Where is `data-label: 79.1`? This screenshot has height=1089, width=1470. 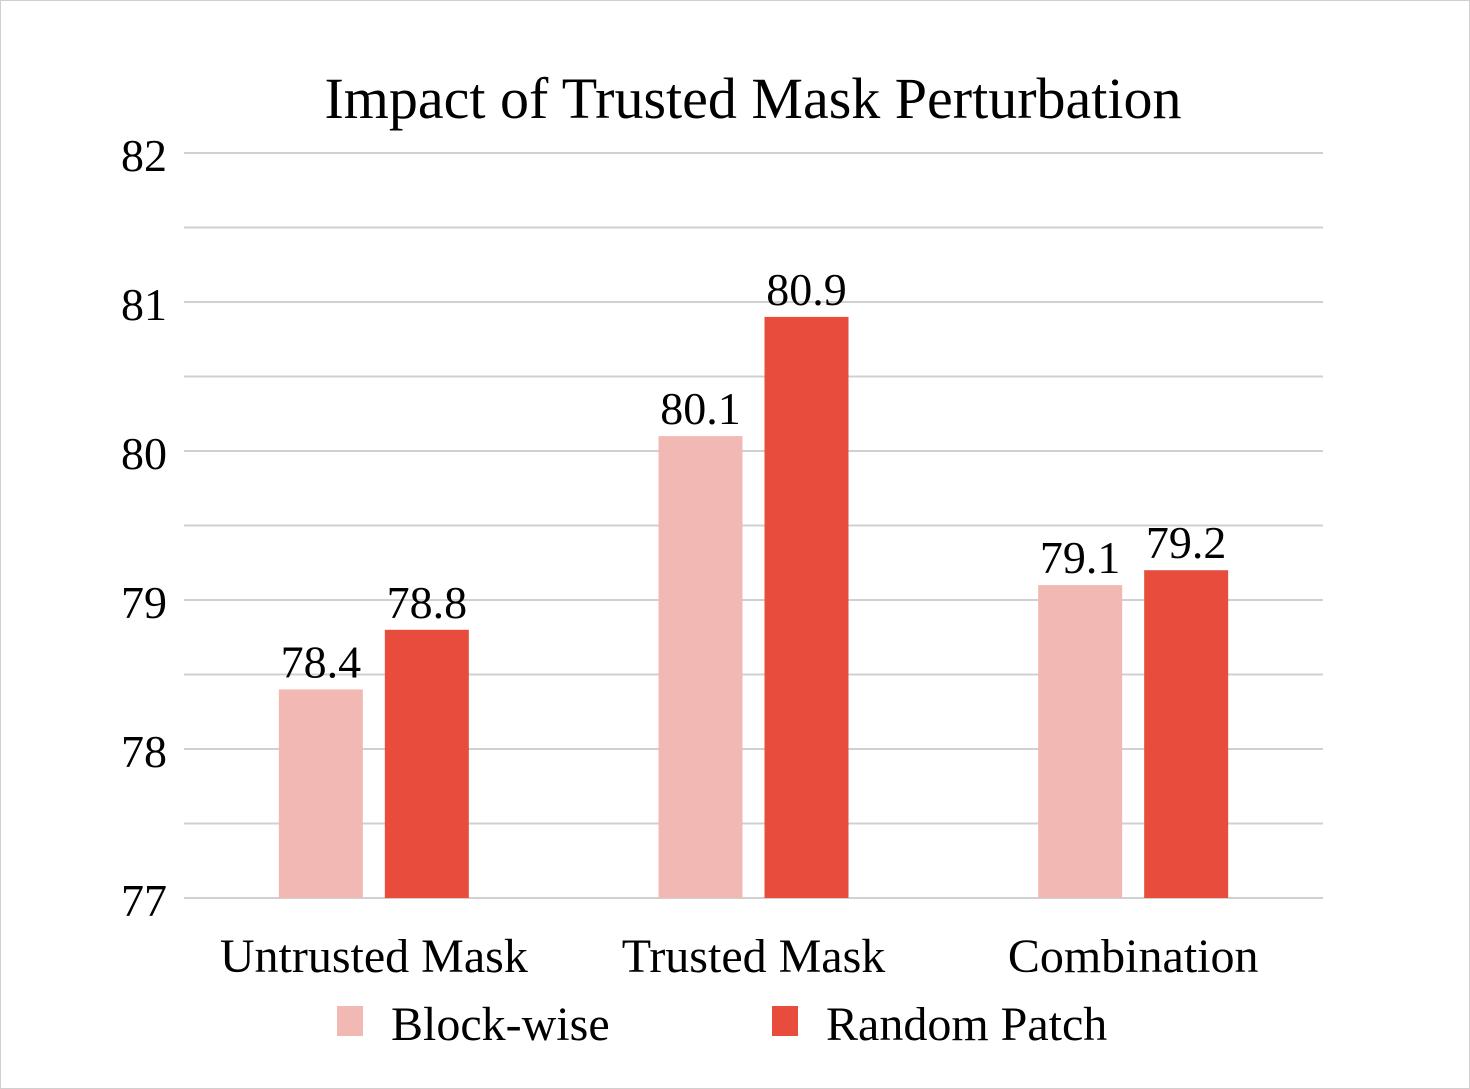 data-label: 79.1 is located at coordinates (1080, 557).